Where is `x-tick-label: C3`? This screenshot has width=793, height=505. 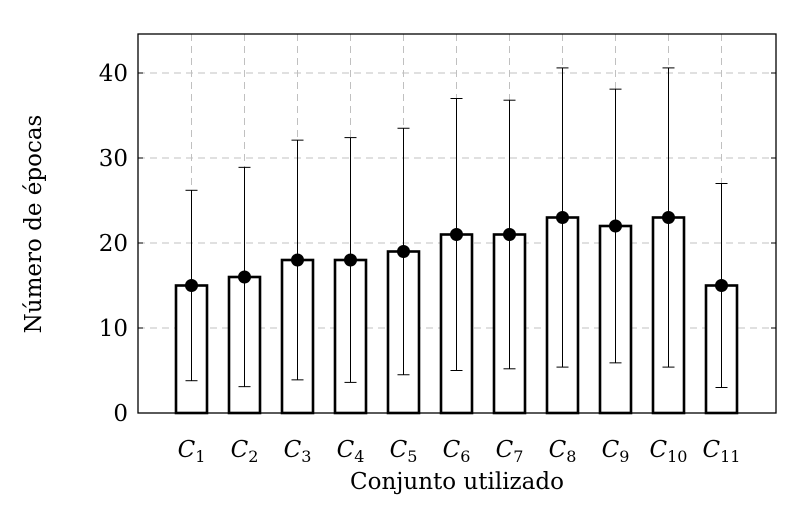 x-tick-label: C3 is located at coordinates (298, 451).